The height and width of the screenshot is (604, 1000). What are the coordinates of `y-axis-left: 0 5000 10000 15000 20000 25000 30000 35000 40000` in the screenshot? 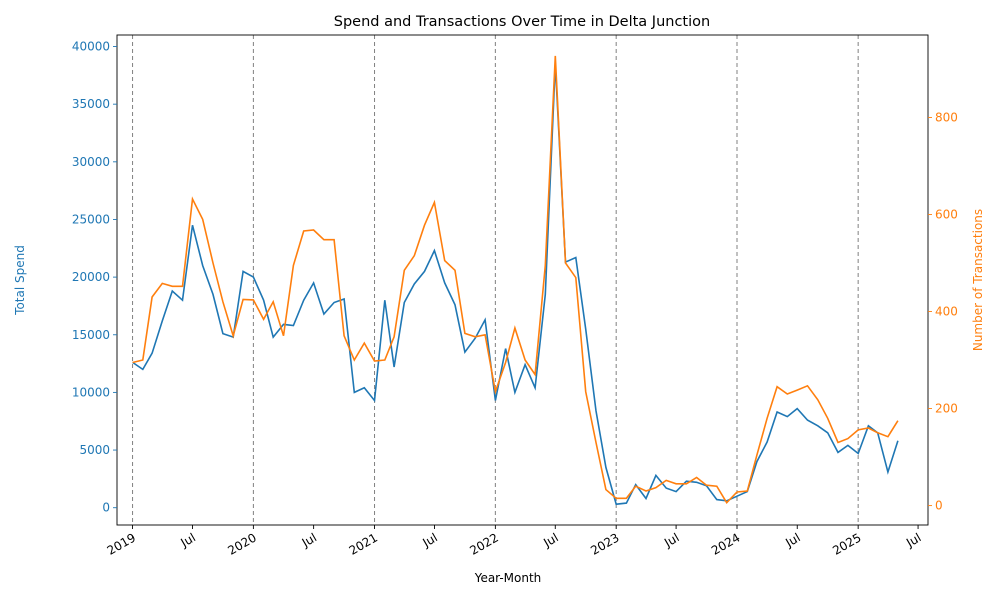 It's located at (94, 277).